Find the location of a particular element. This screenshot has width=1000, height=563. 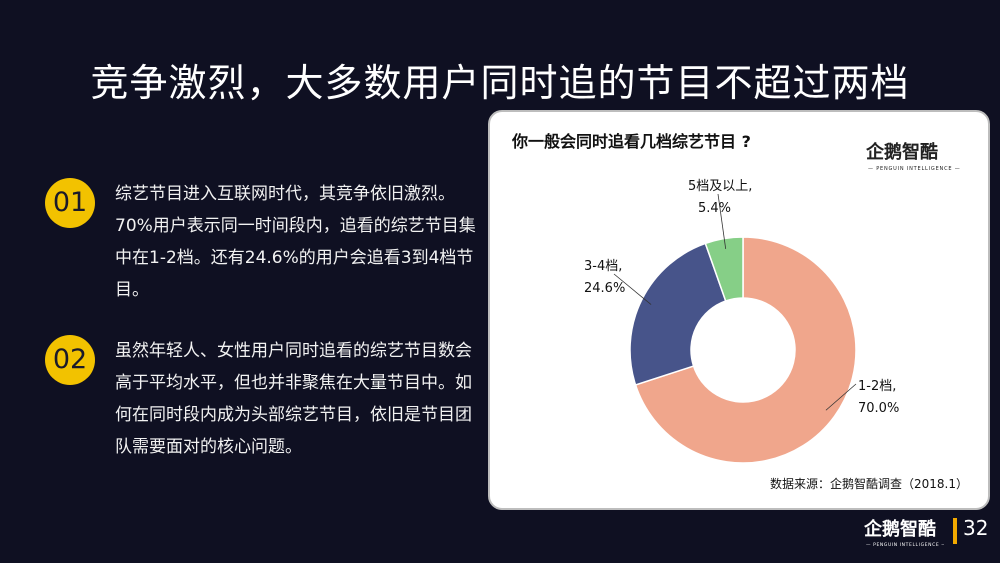

chart-title: 你一般会同时追看几档综艺节目 ? is located at coordinates (631, 141).